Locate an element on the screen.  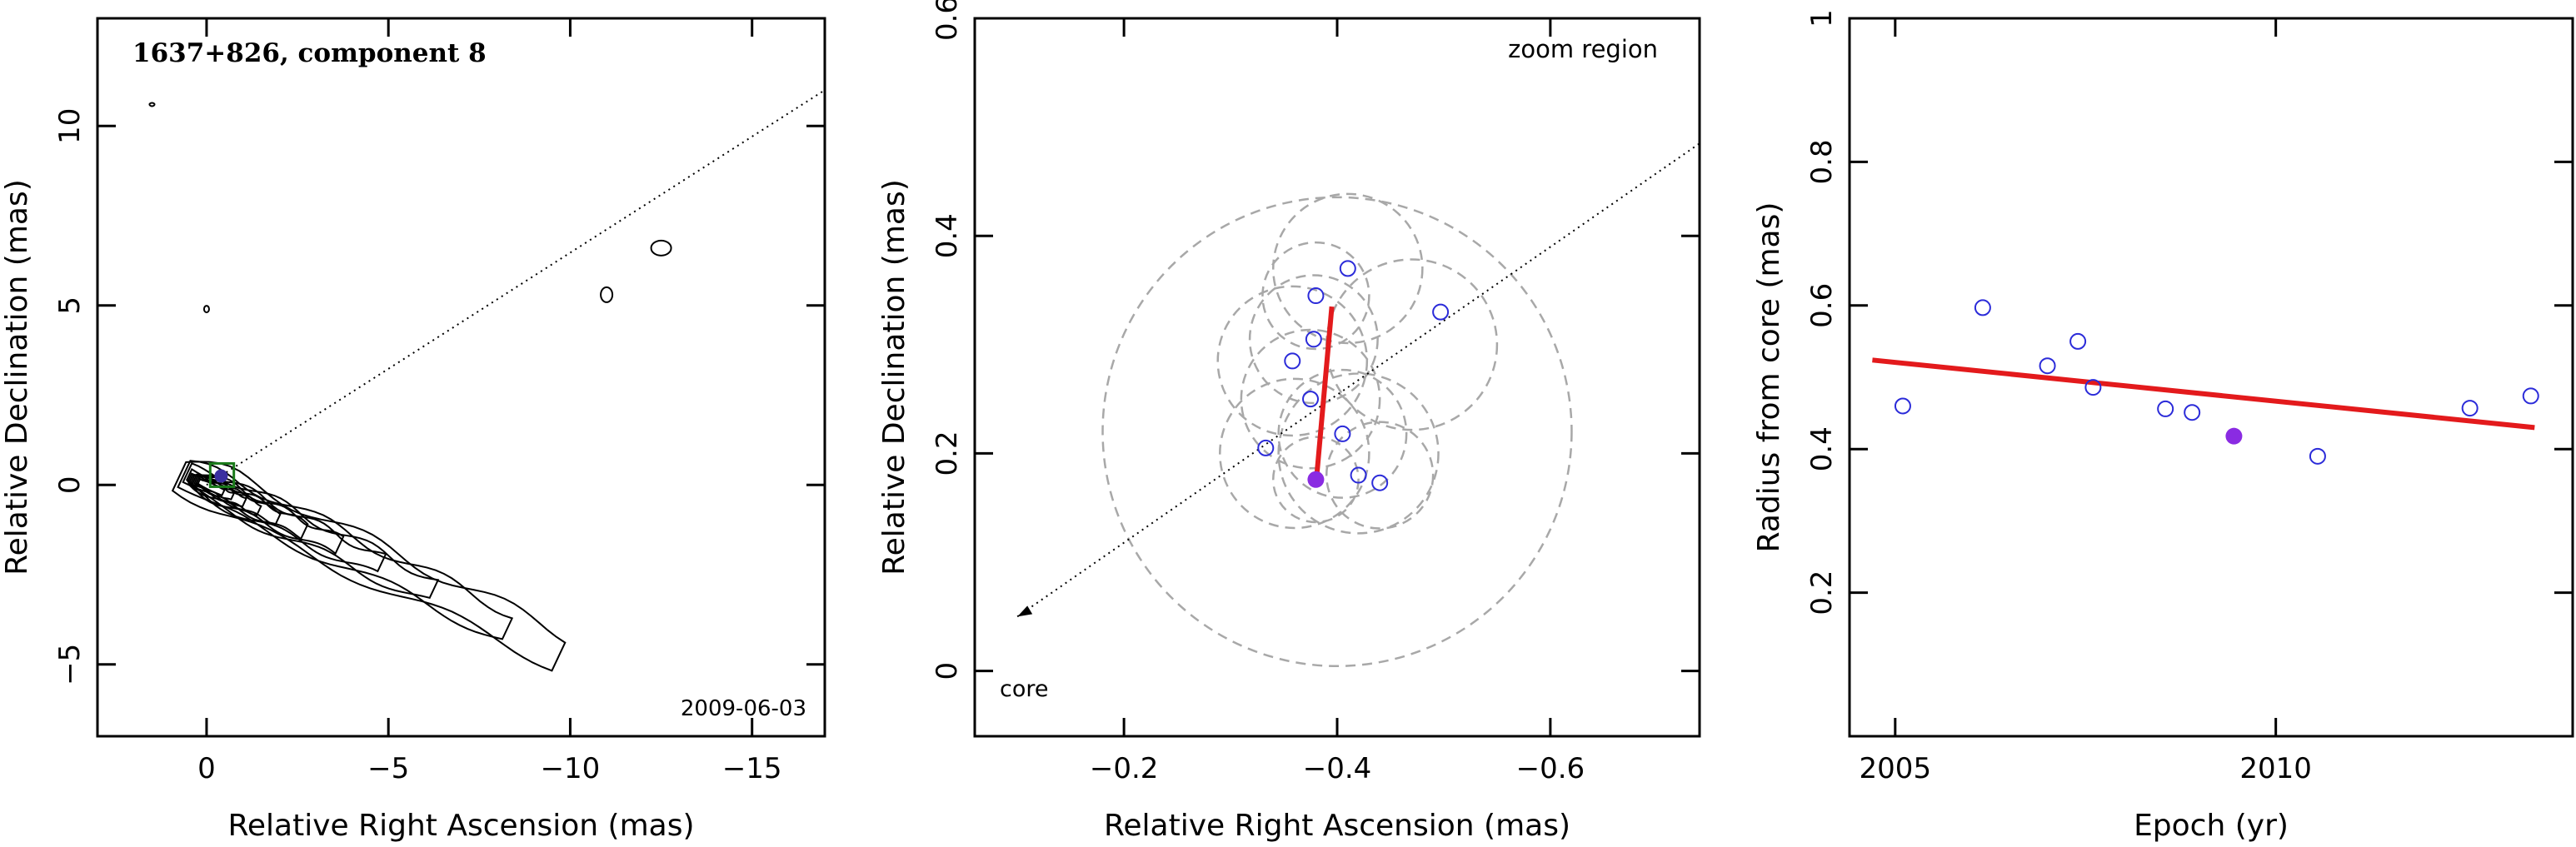
x-tick-label: −0.4 is located at coordinates (1337, 768).